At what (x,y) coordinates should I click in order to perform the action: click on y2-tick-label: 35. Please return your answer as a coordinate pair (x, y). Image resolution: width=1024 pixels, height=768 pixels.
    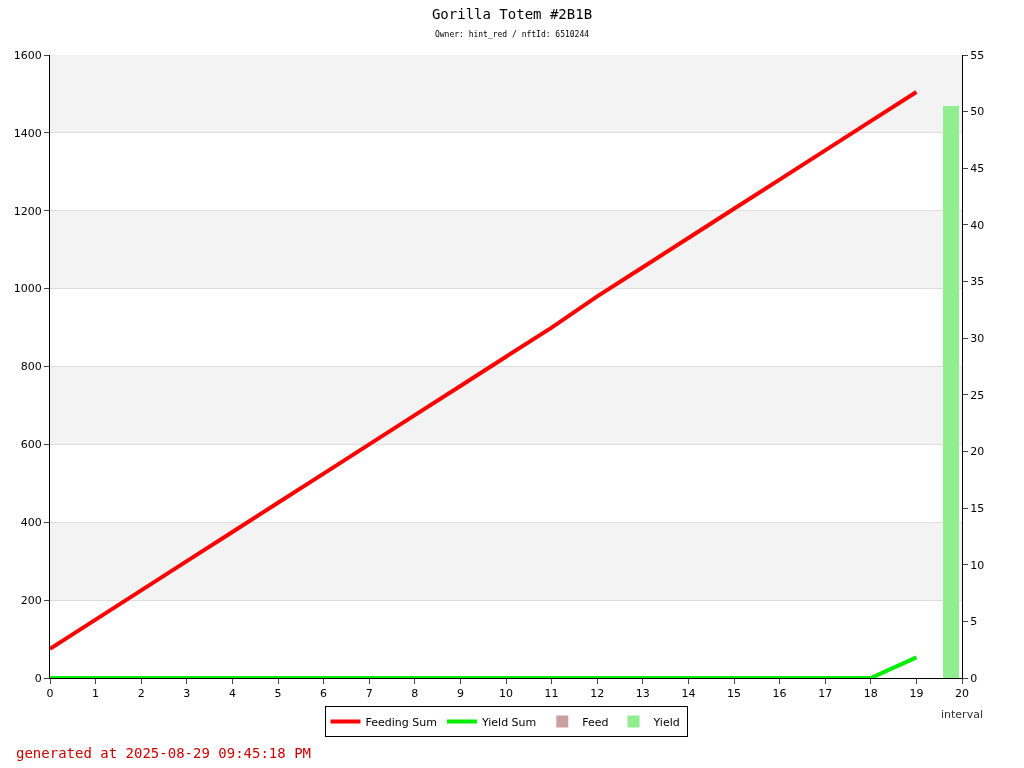
    Looking at the image, I should click on (977, 282).